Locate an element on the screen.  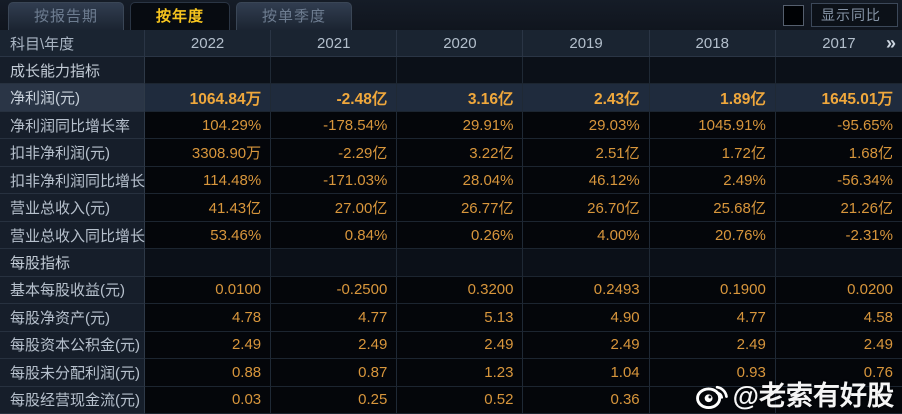
year-header-cell: 2021 is located at coordinates (334, 43).